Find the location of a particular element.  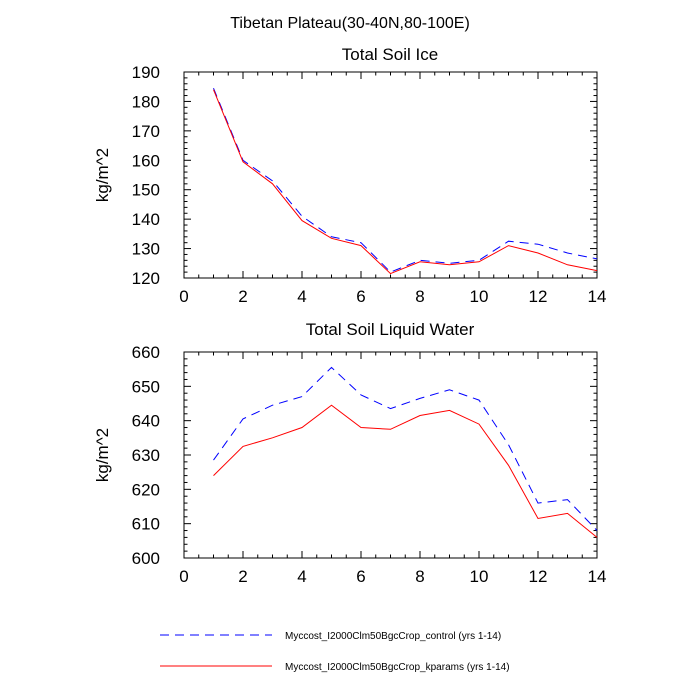

y-tick-label: 150 is located at coordinates (146, 190).